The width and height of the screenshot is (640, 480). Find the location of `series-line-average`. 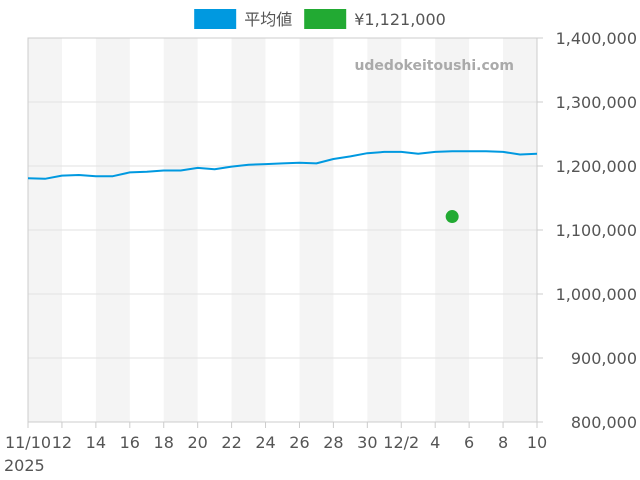

series-line-average is located at coordinates (282, 165).